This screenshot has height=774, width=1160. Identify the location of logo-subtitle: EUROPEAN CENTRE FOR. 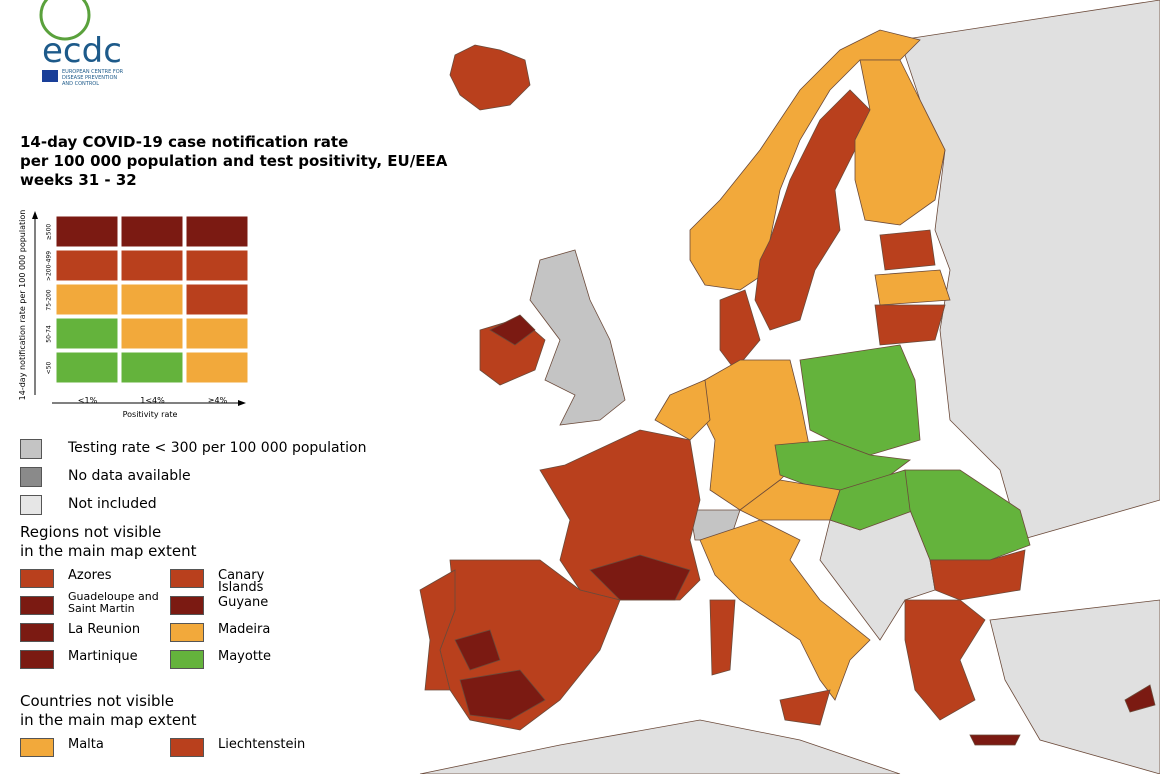
(93, 72).